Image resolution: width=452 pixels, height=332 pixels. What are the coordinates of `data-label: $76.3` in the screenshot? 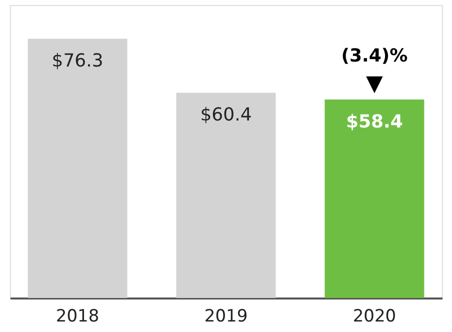 It's located at (78, 61).